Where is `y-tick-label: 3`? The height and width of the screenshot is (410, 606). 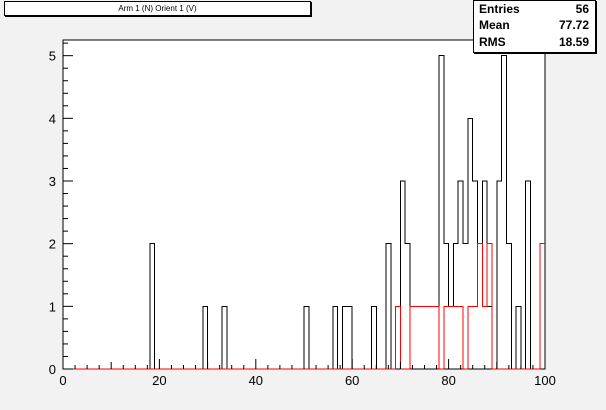 y-tick-label: 3 is located at coordinates (52, 181).